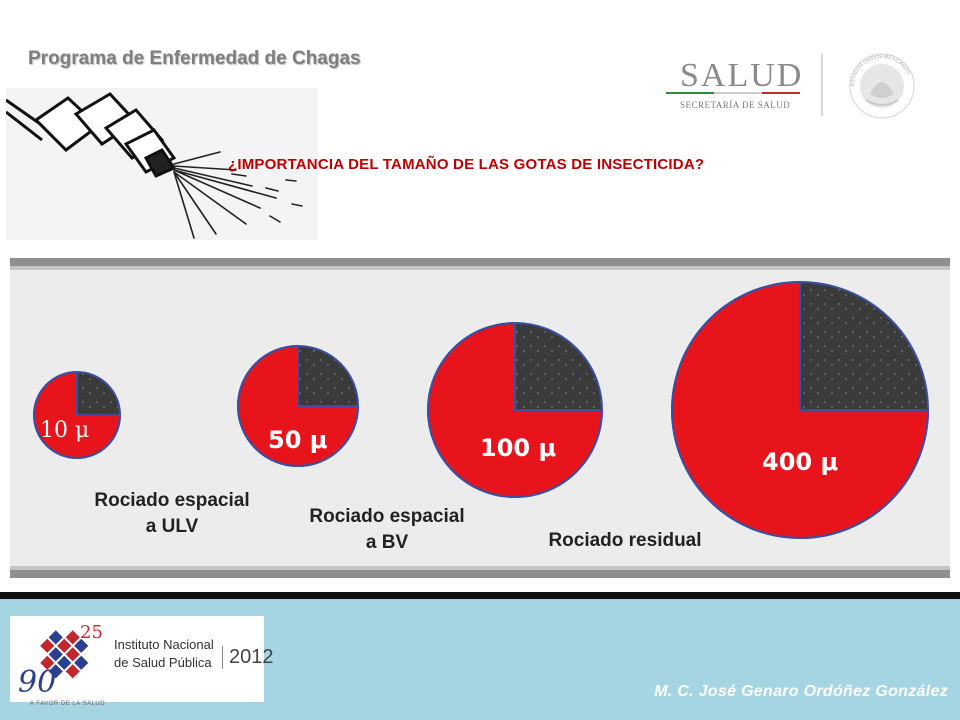 The height and width of the screenshot is (720, 960). I want to click on insp-motto: A FAVOR DE LA SALUD, so click(68, 704).